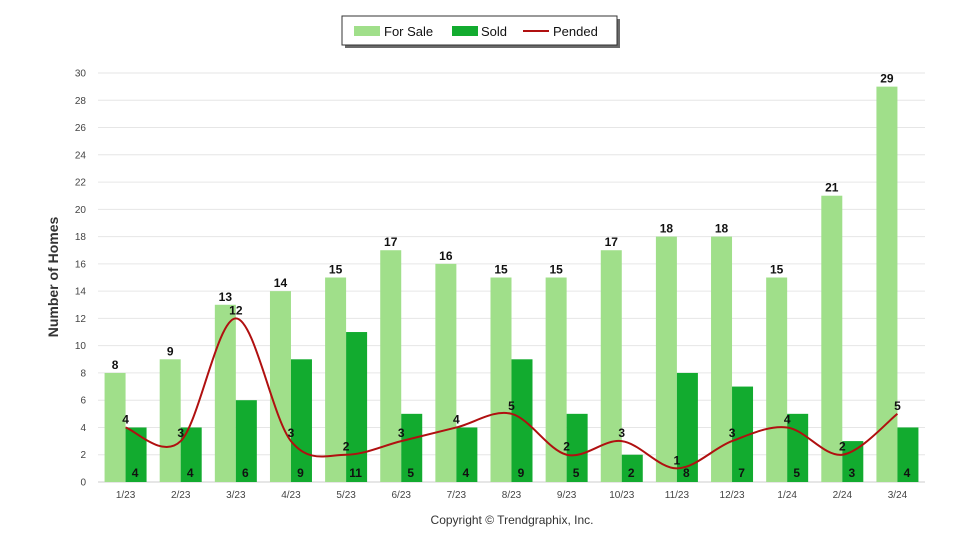 Image resolution: width=960 pixels, height=550 pixels. Describe the element at coordinates (887, 79) in the screenshot. I see `data-label-for-sale: 29` at that location.